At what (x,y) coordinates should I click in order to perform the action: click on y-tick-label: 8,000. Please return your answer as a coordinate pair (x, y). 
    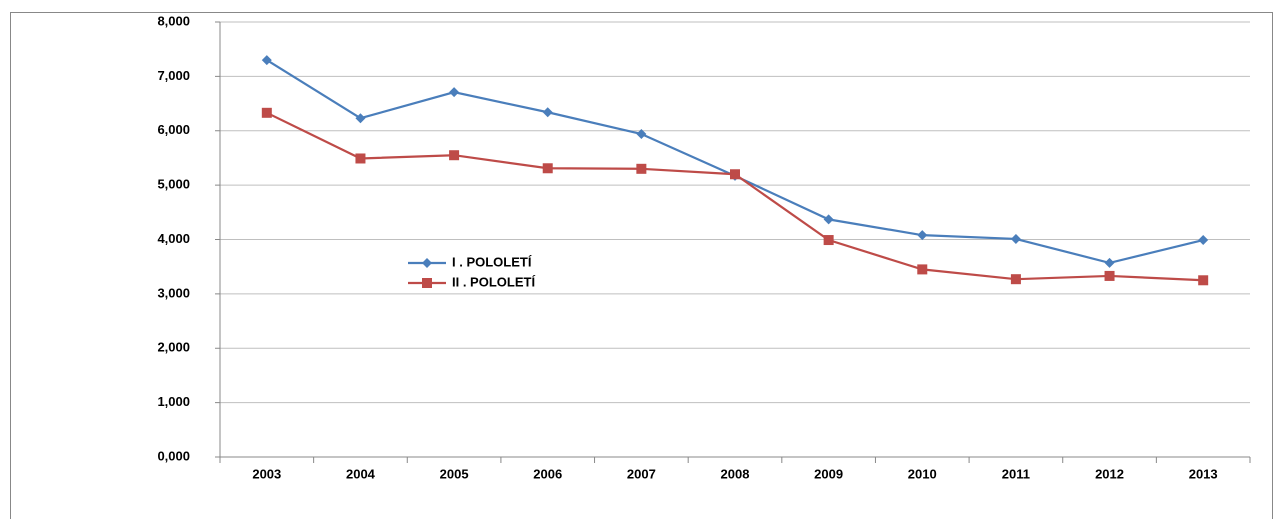
    Looking at the image, I should click on (173, 20).